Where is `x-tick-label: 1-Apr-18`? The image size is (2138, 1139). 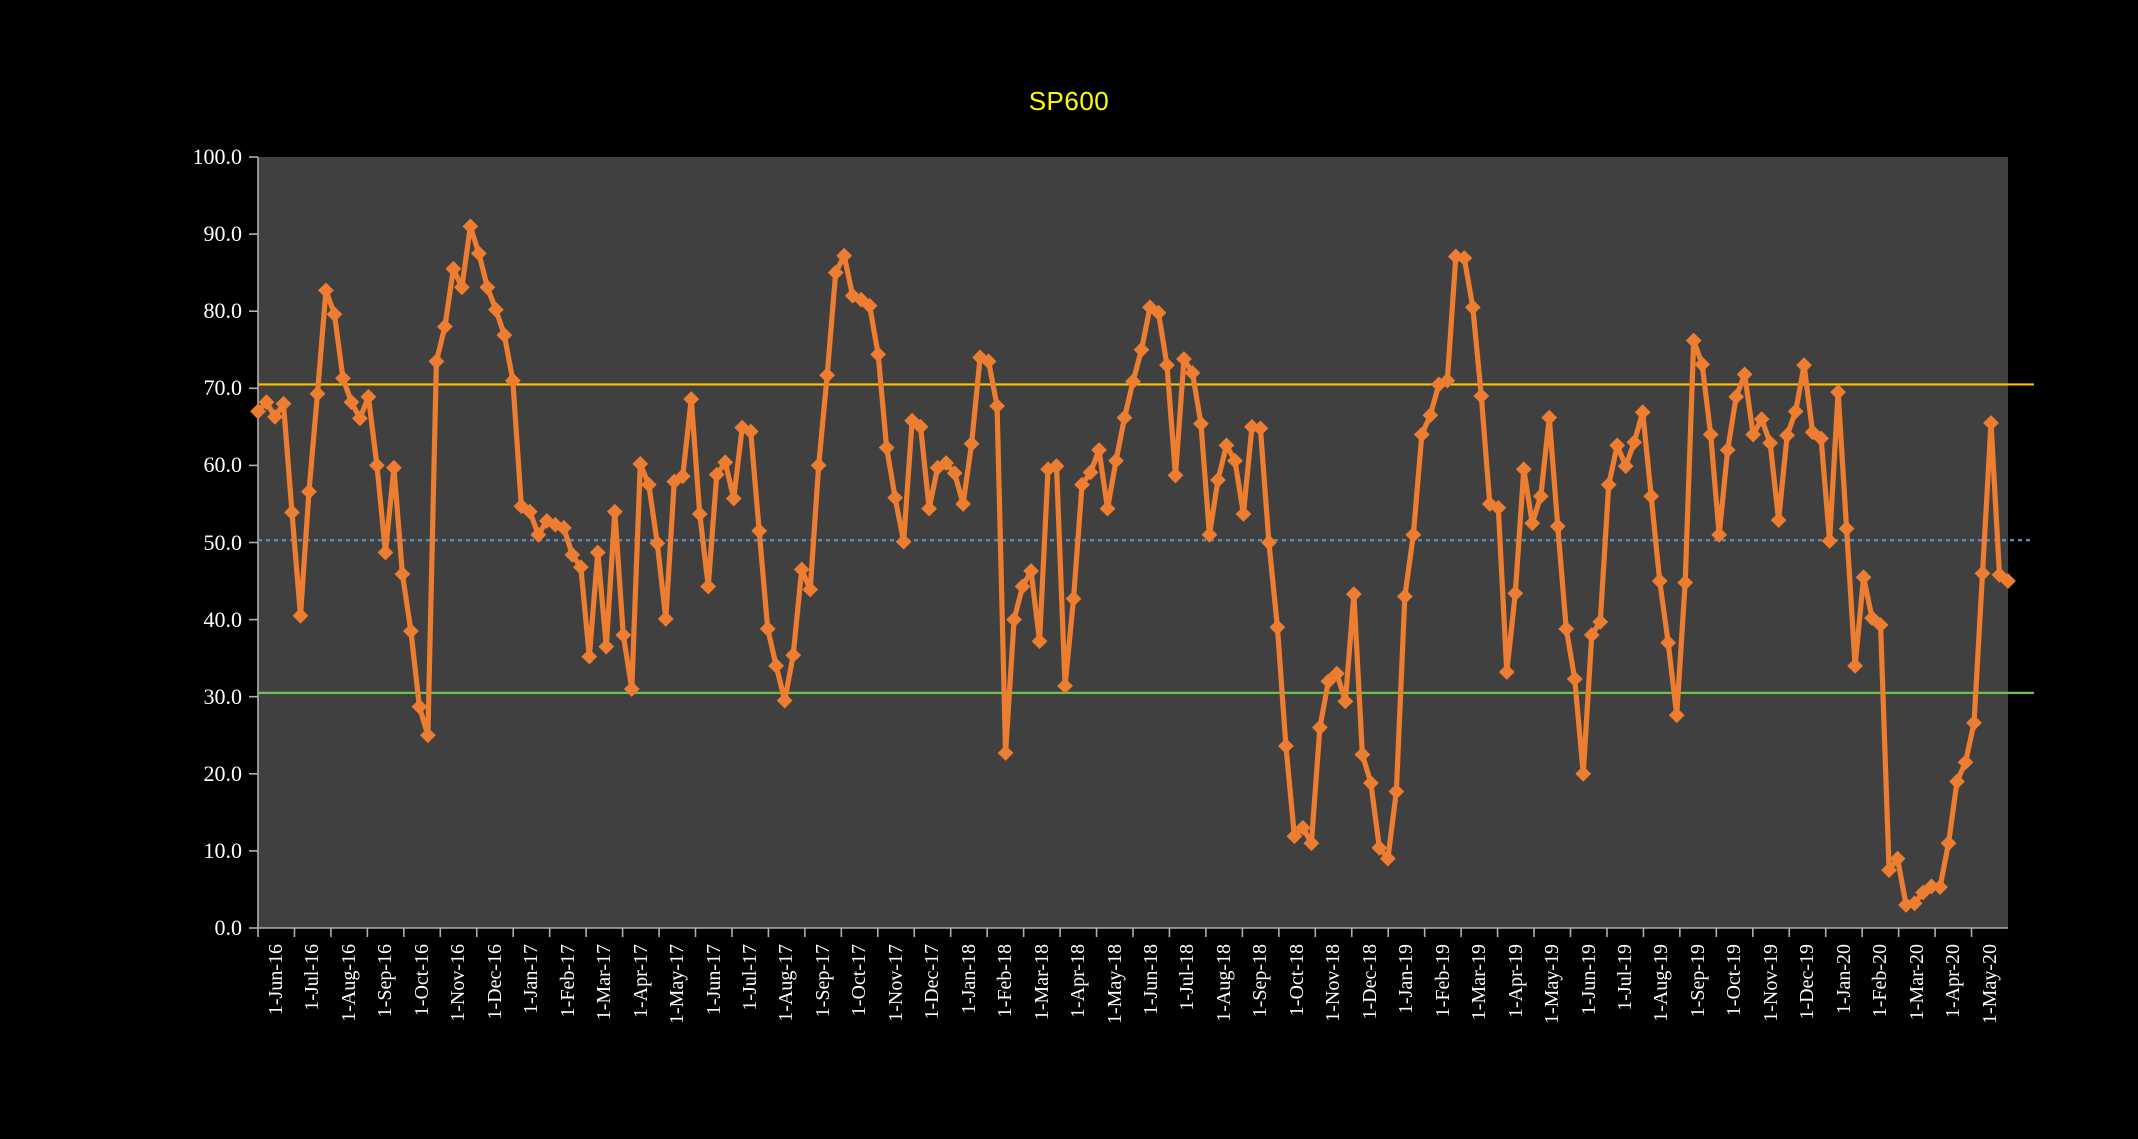
x-tick-label: 1-Apr-18 is located at coordinates (1078, 981).